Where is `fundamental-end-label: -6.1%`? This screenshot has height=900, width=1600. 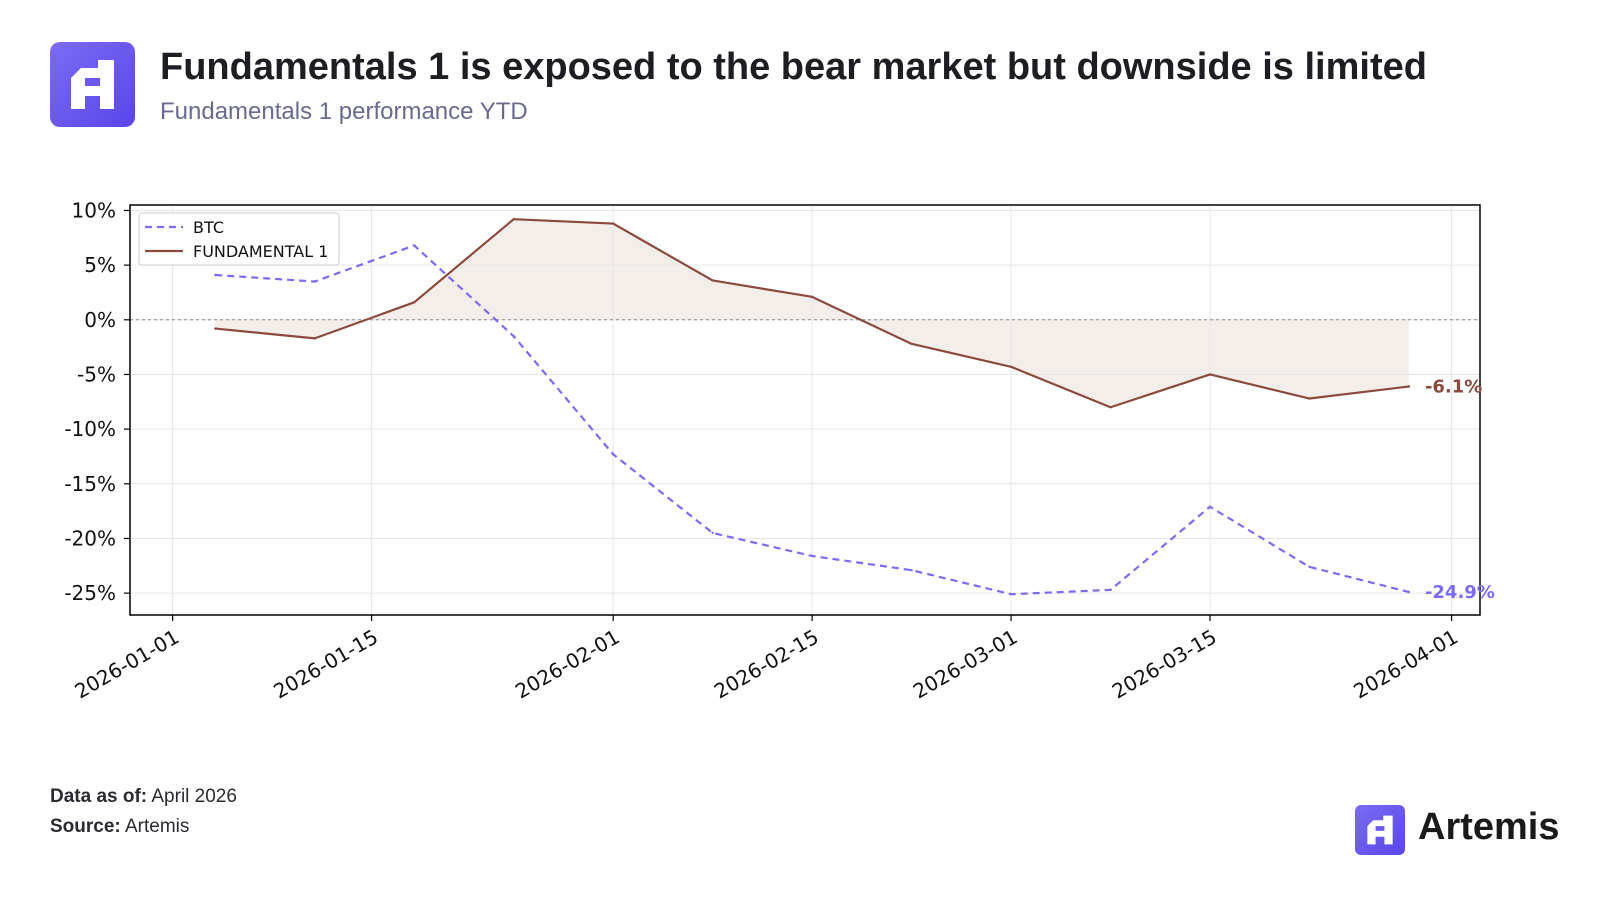 fundamental-end-label: -6.1% is located at coordinates (1453, 386).